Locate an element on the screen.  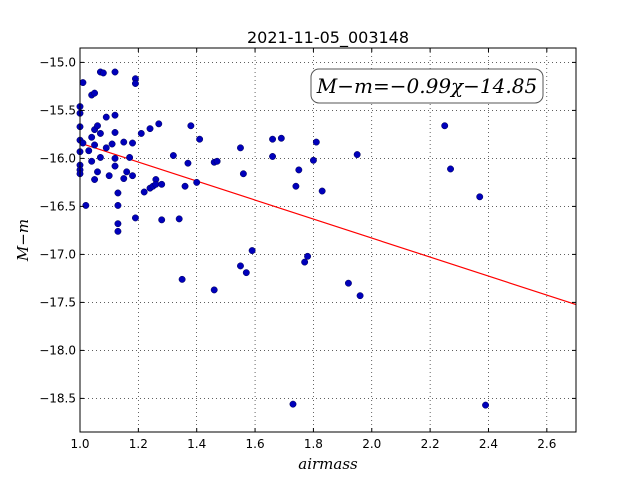
x-tick-label: 2.6 is located at coordinates (546, 444).